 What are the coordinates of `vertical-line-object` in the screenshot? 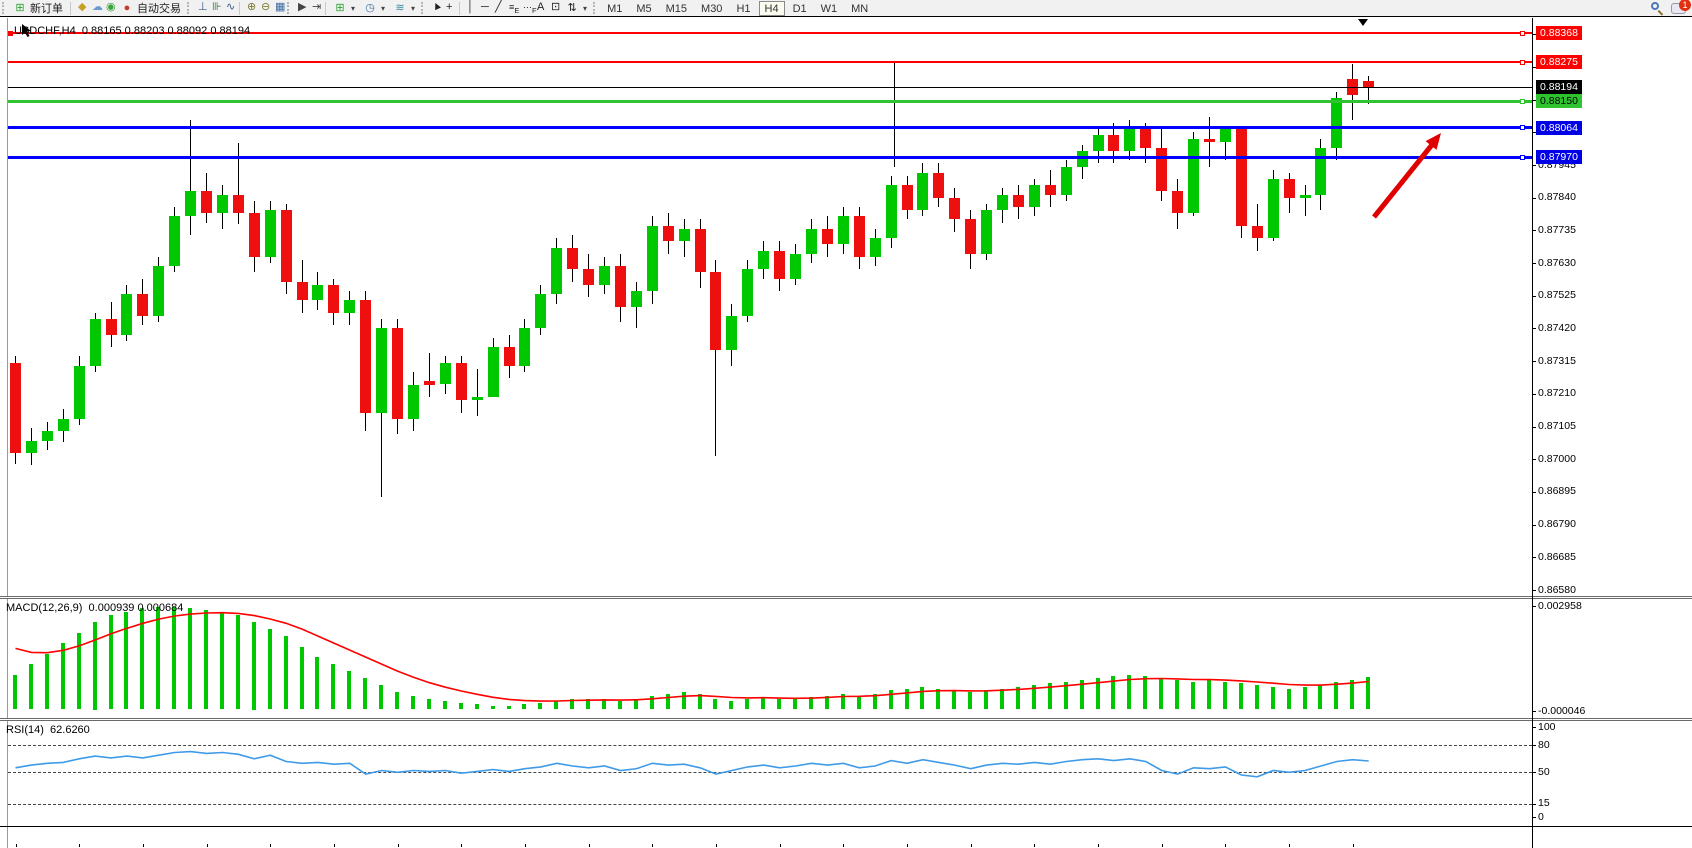 It's located at (894, 114).